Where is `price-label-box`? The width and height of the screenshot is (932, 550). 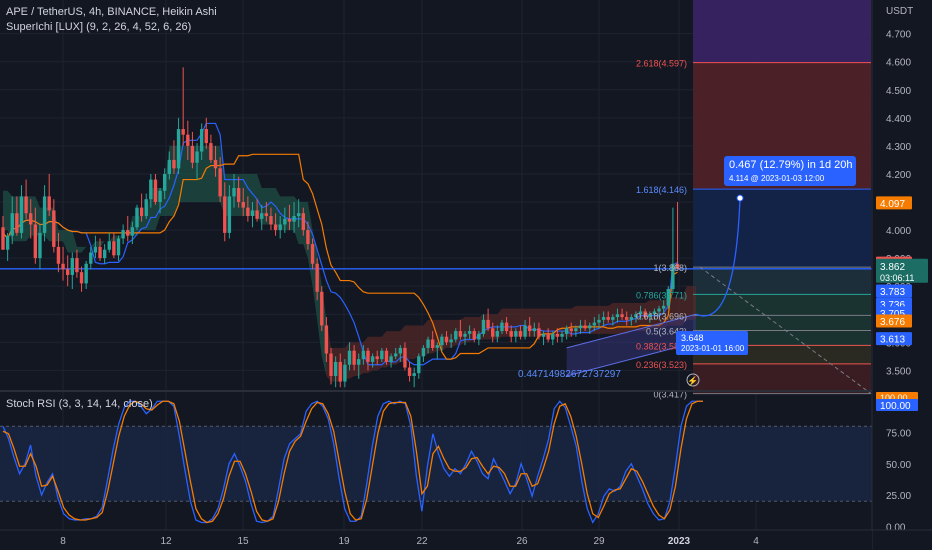
price-label-box is located at coordinates (894, 203).